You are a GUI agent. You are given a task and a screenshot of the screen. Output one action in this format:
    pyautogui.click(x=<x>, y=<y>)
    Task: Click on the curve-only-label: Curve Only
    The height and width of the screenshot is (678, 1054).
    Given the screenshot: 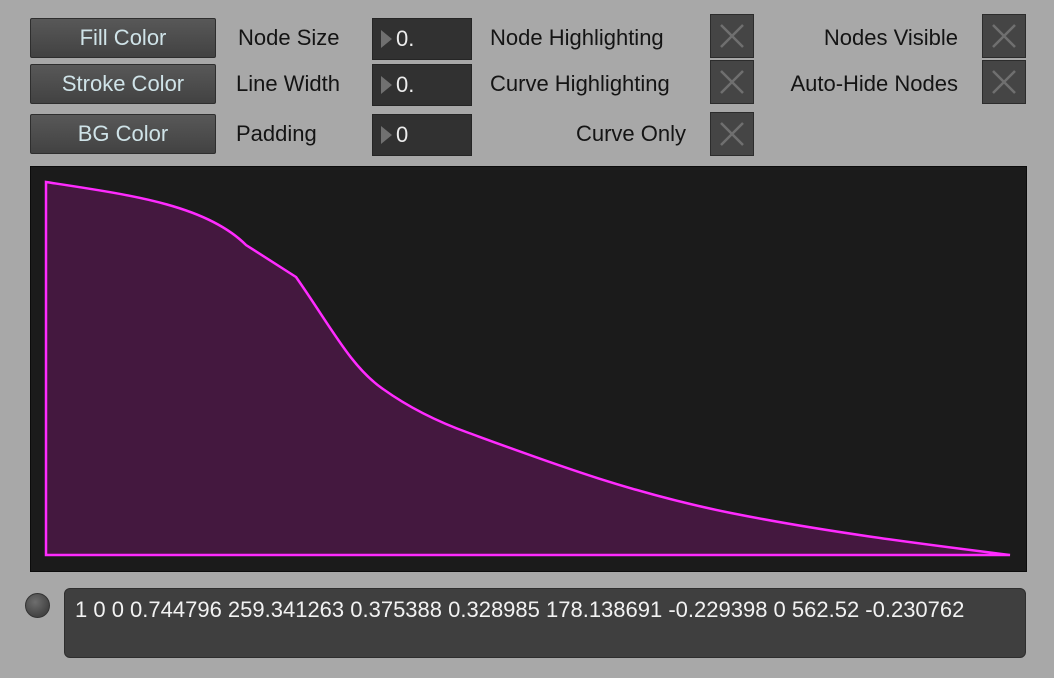 What is the action you would take?
    pyautogui.click(x=630, y=133)
    